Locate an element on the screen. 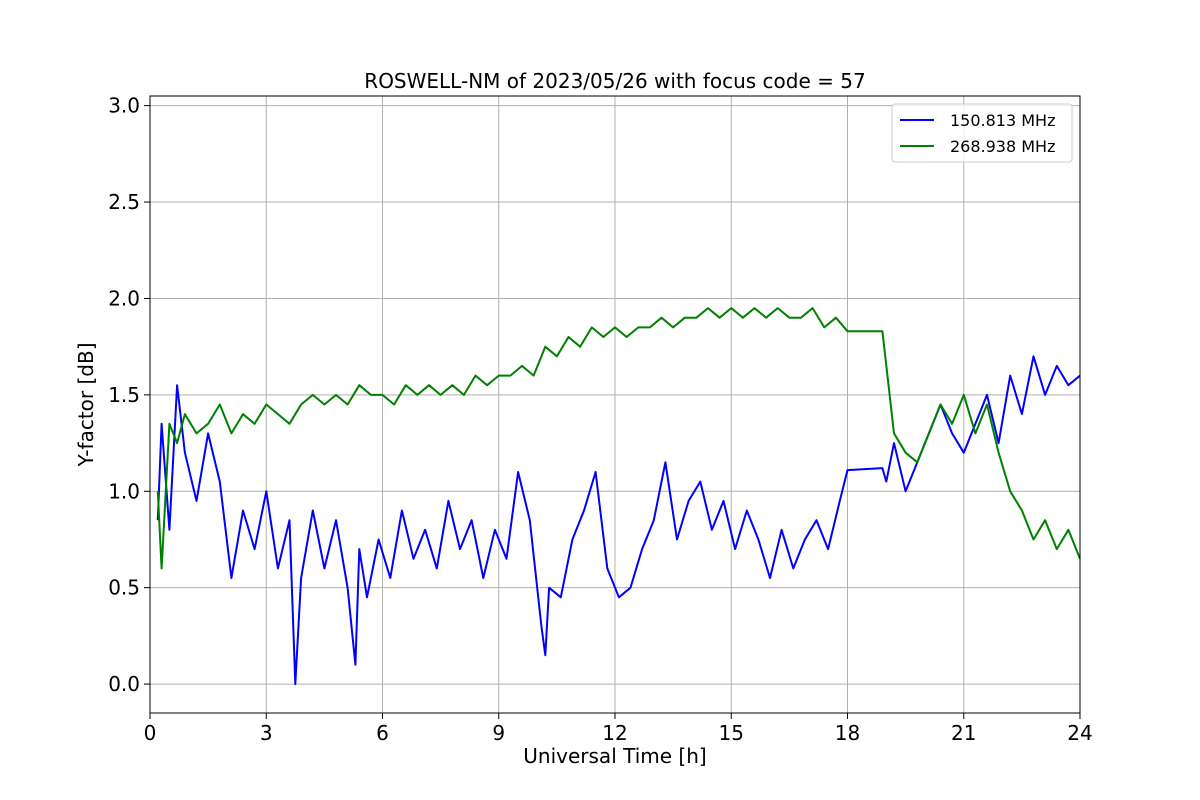 This screenshot has height=800, width=1200. y-tick-label: 1.0 is located at coordinates (124, 491).